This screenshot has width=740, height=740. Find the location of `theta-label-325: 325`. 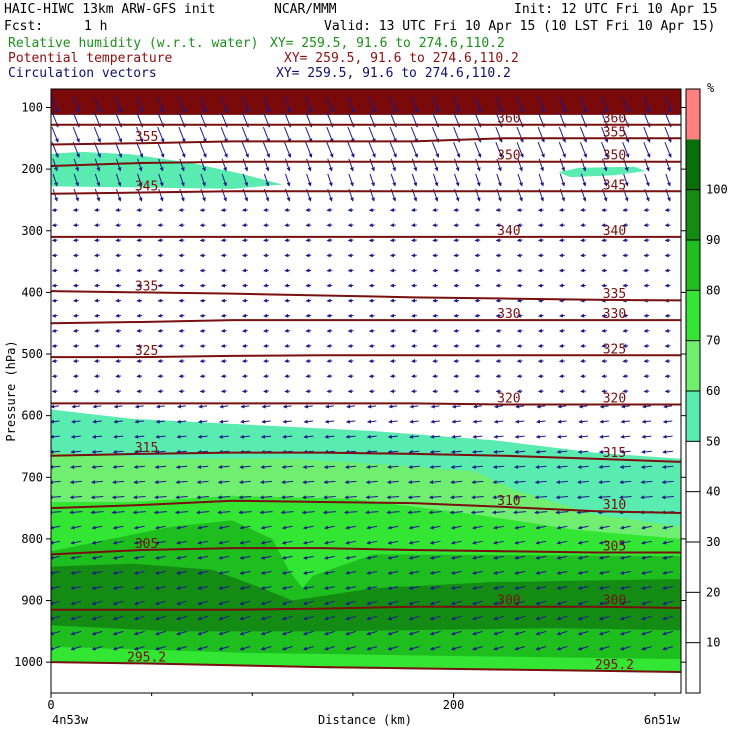

theta-label-325: 325 is located at coordinates (146, 351).